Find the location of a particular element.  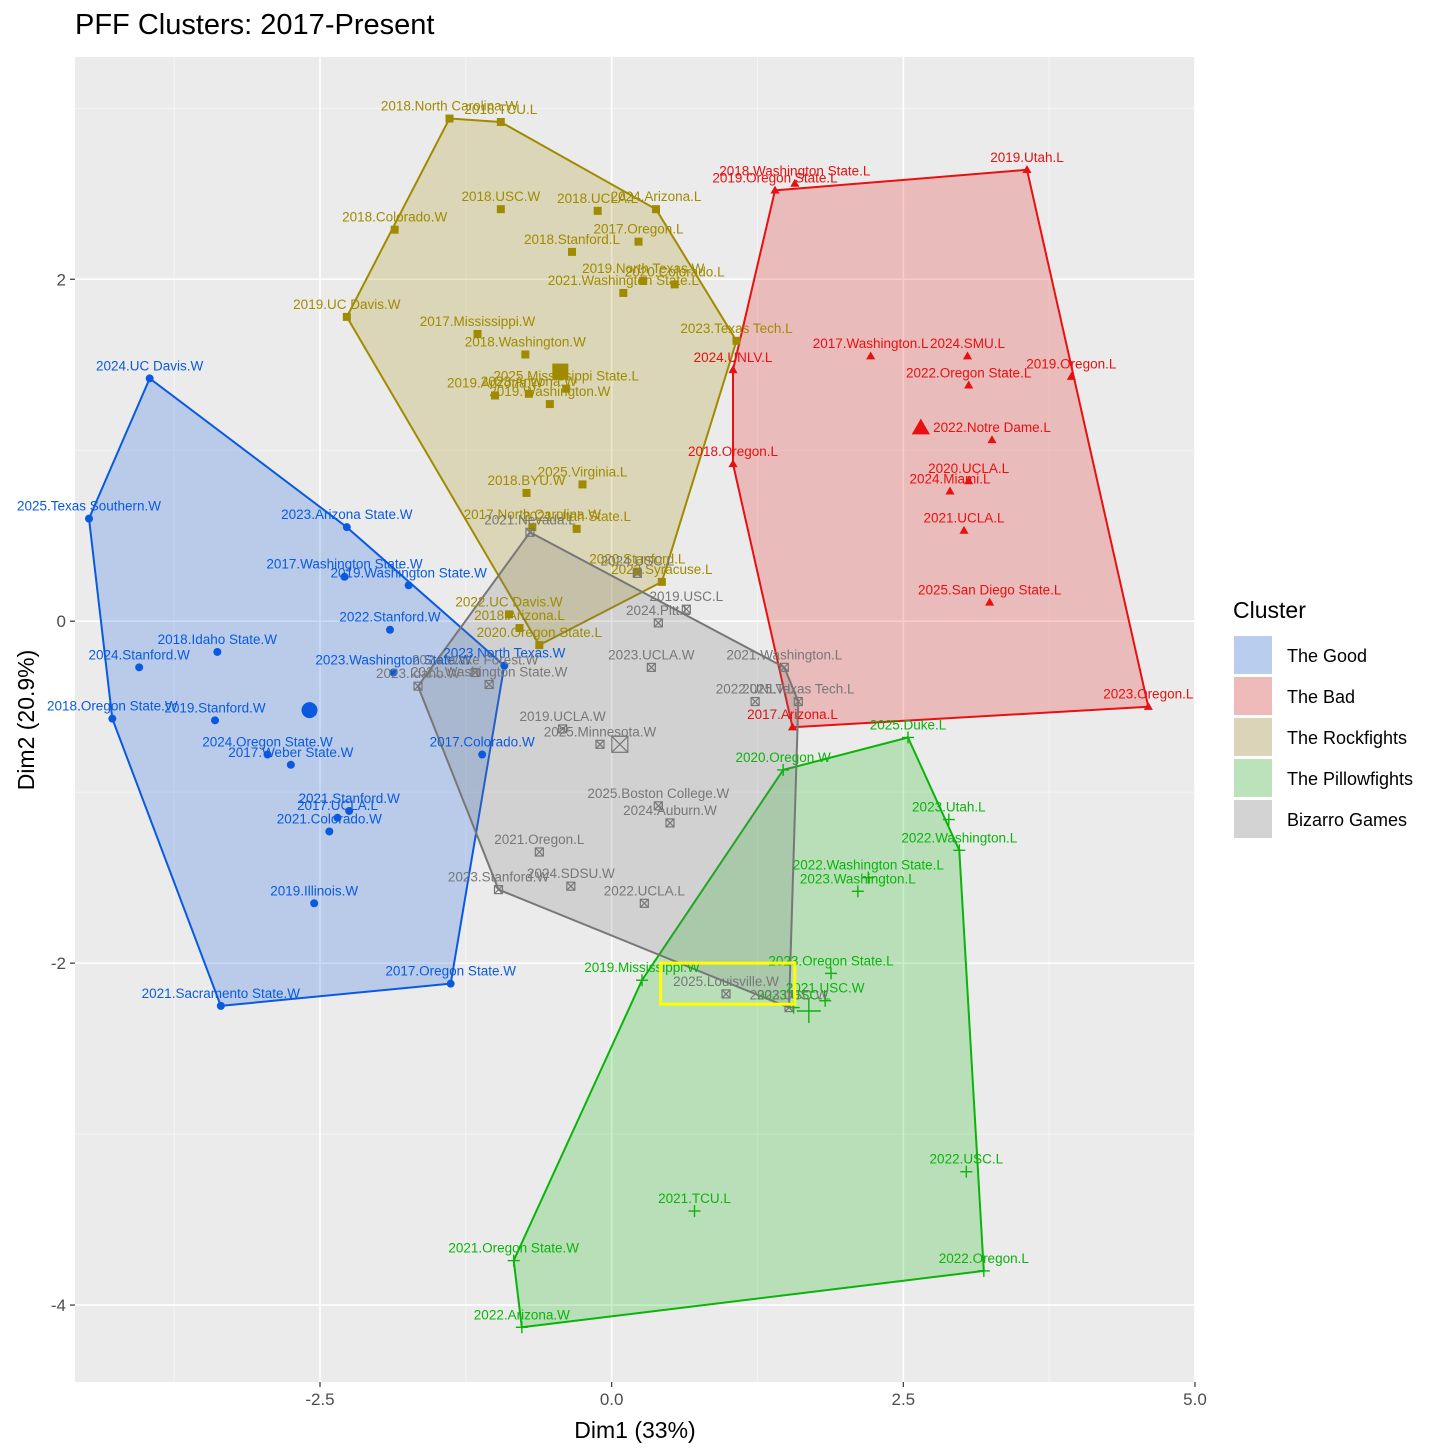

point-2025-texas-tech-l-d2 is located at coordinates (798, 701).